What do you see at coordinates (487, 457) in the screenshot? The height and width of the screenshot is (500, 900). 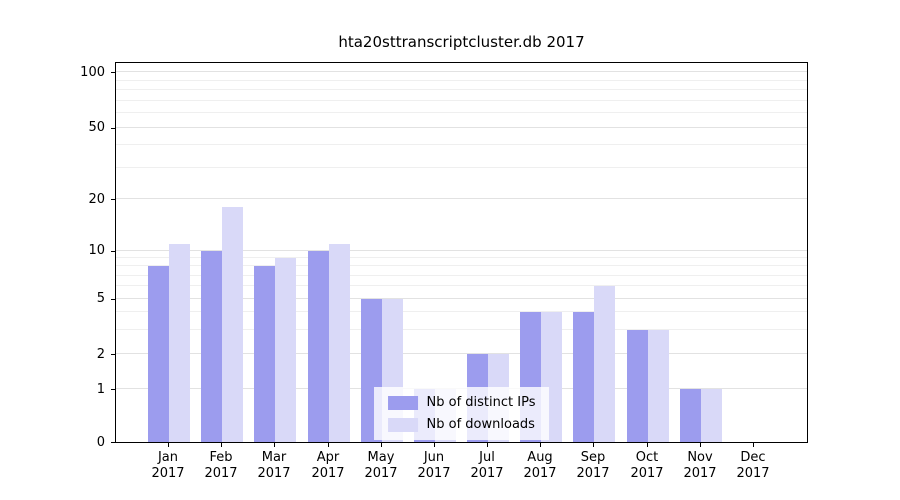 I see `x-tick-month: Jul` at bounding box center [487, 457].